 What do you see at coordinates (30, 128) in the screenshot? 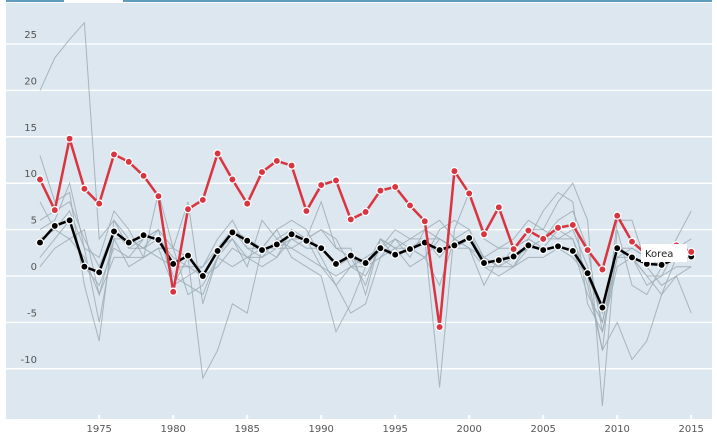
I see `y-tick-label: 15` at bounding box center [30, 128].